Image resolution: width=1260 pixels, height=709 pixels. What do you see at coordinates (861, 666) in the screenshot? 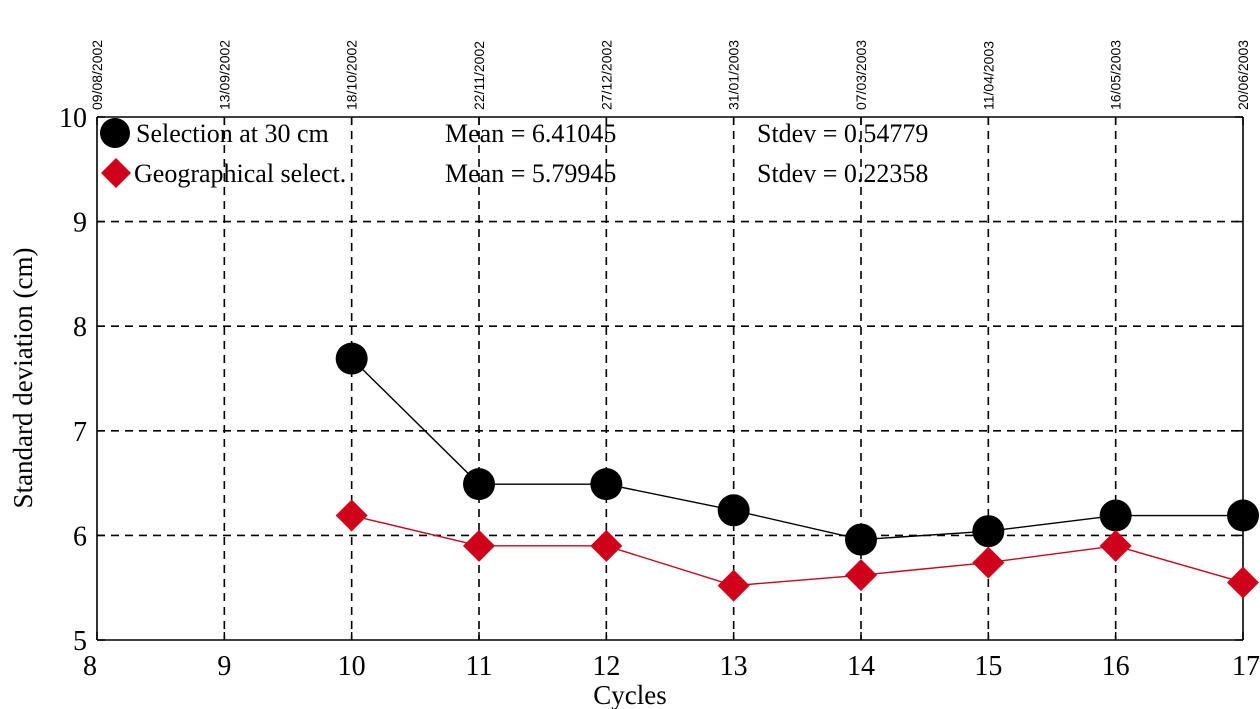
I see `x-tick-label: 14` at bounding box center [861, 666].